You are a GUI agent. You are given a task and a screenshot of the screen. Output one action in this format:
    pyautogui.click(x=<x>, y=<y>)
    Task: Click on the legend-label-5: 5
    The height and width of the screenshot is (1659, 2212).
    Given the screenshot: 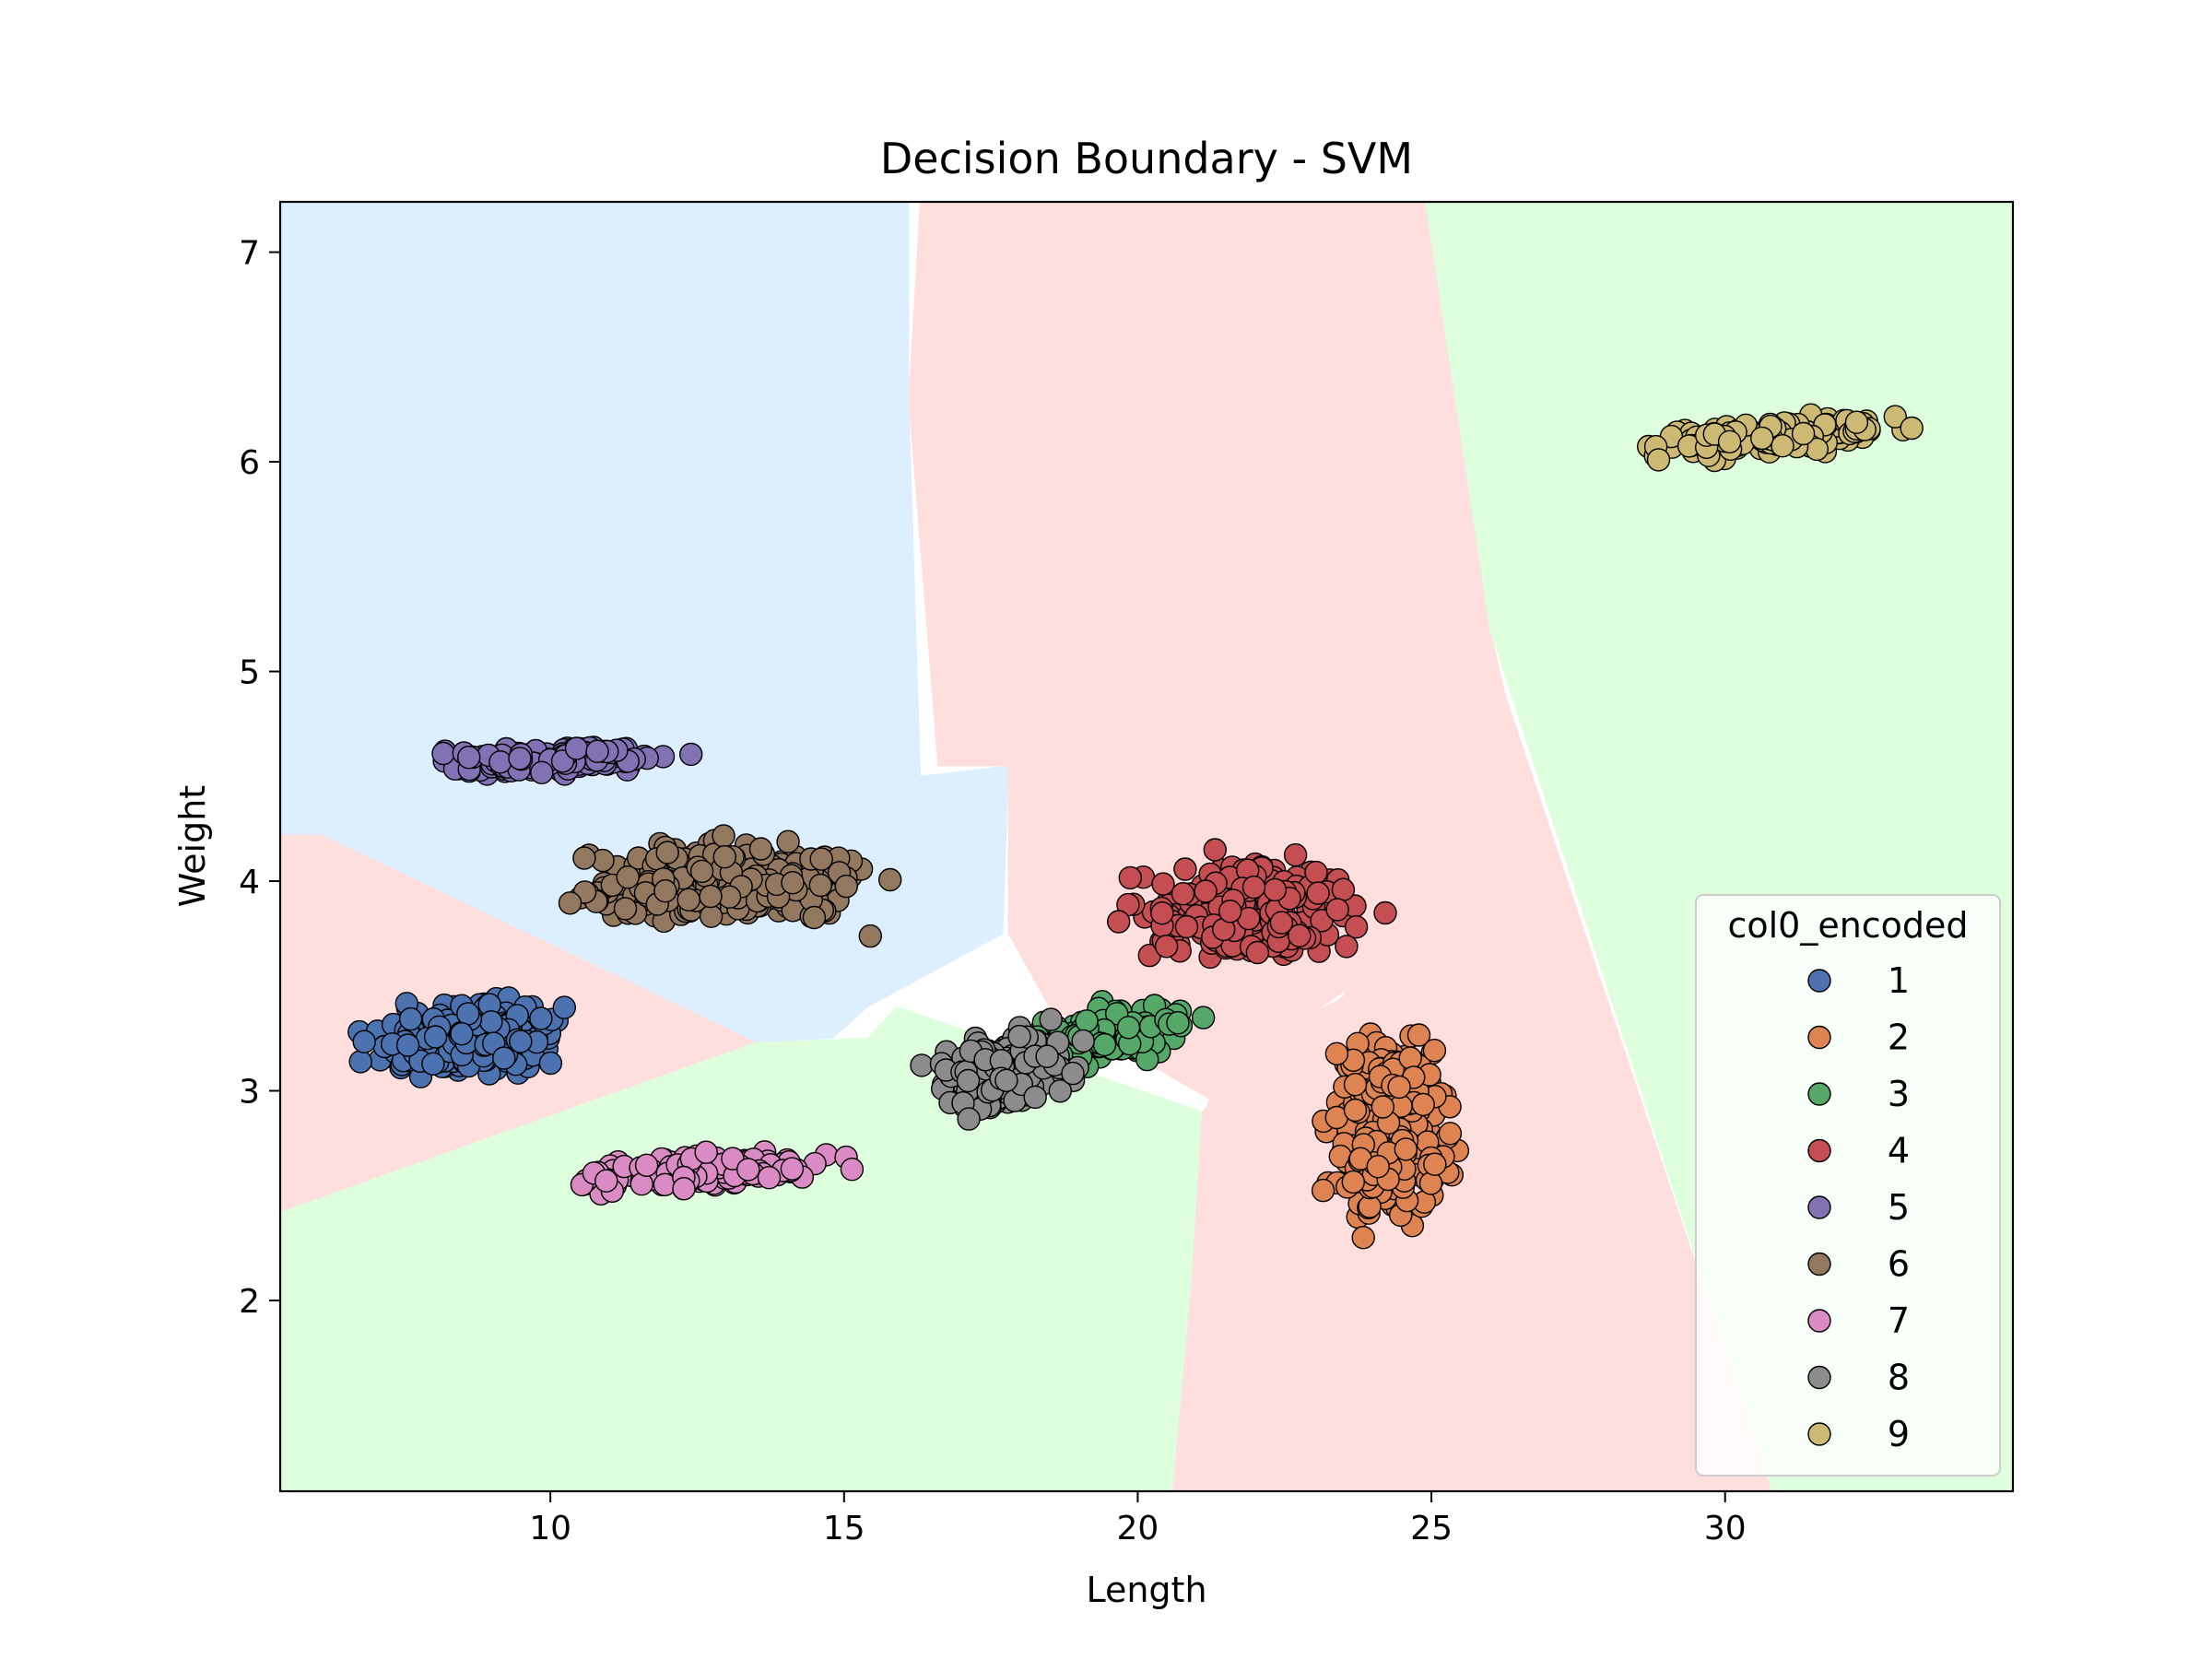 What is the action you would take?
    pyautogui.click(x=1899, y=1207)
    